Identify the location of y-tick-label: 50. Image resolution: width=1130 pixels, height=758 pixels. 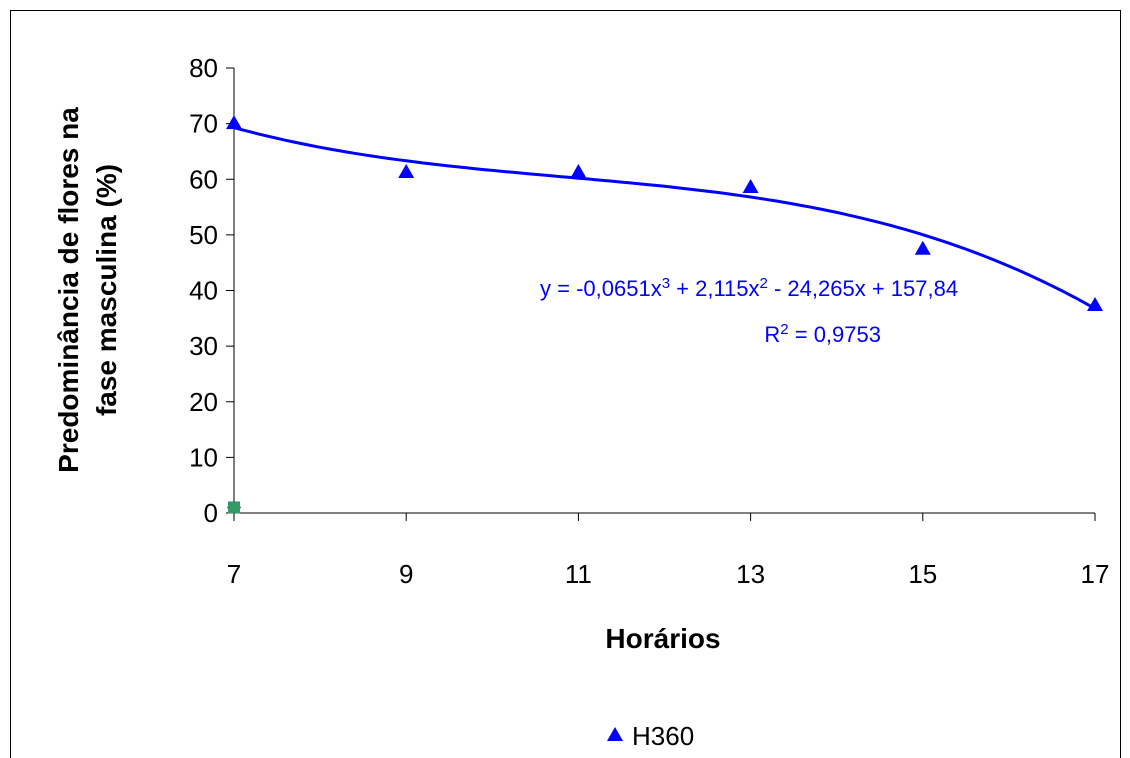
(203, 235).